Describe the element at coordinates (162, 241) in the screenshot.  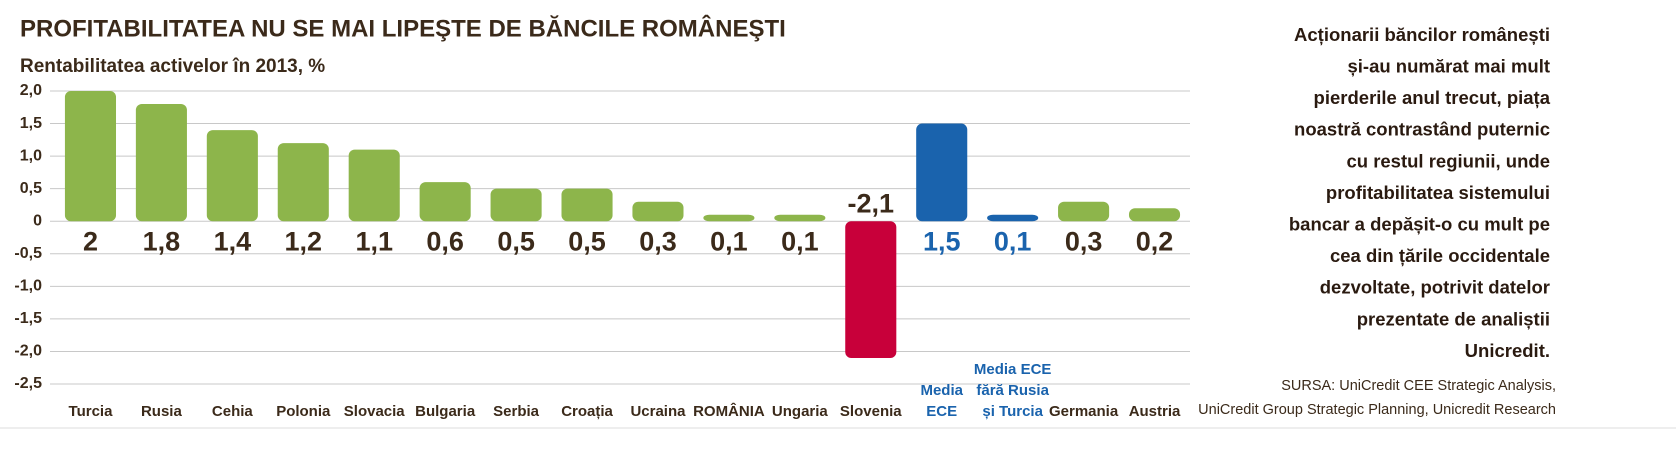
I see `value-label: 1,8` at that location.